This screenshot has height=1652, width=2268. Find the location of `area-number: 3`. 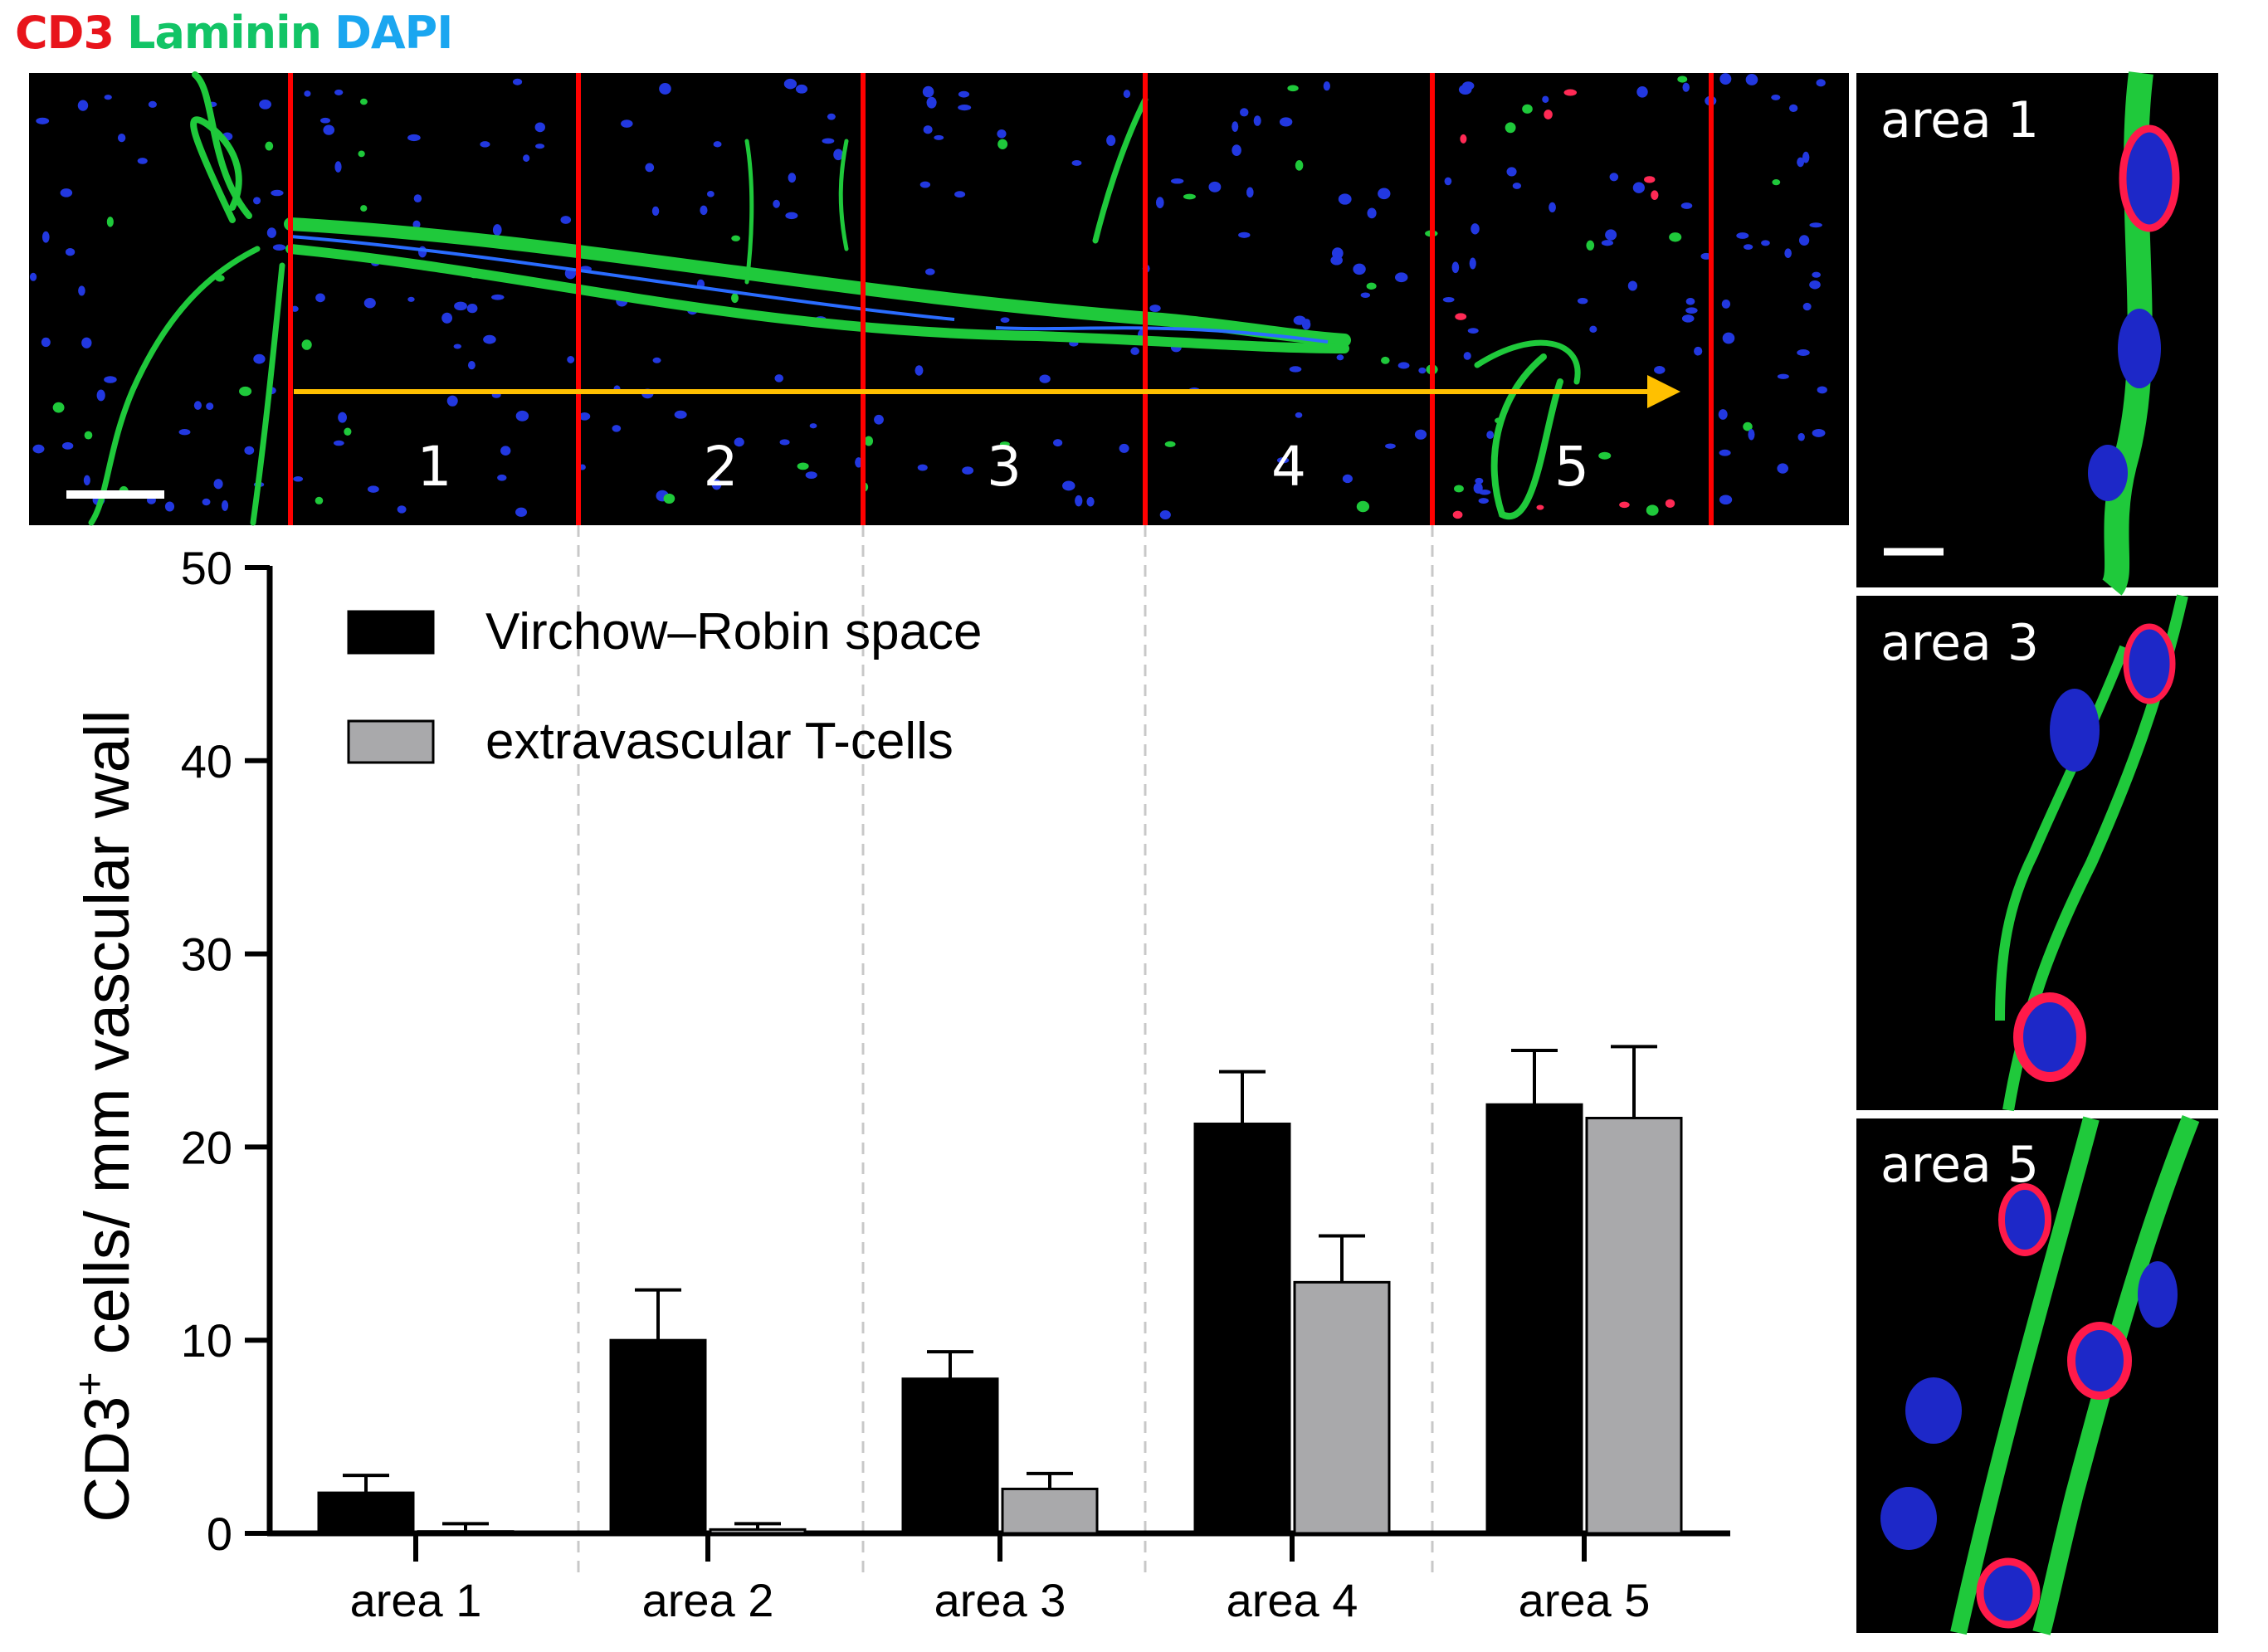

area-number: 3 is located at coordinates (1004, 467).